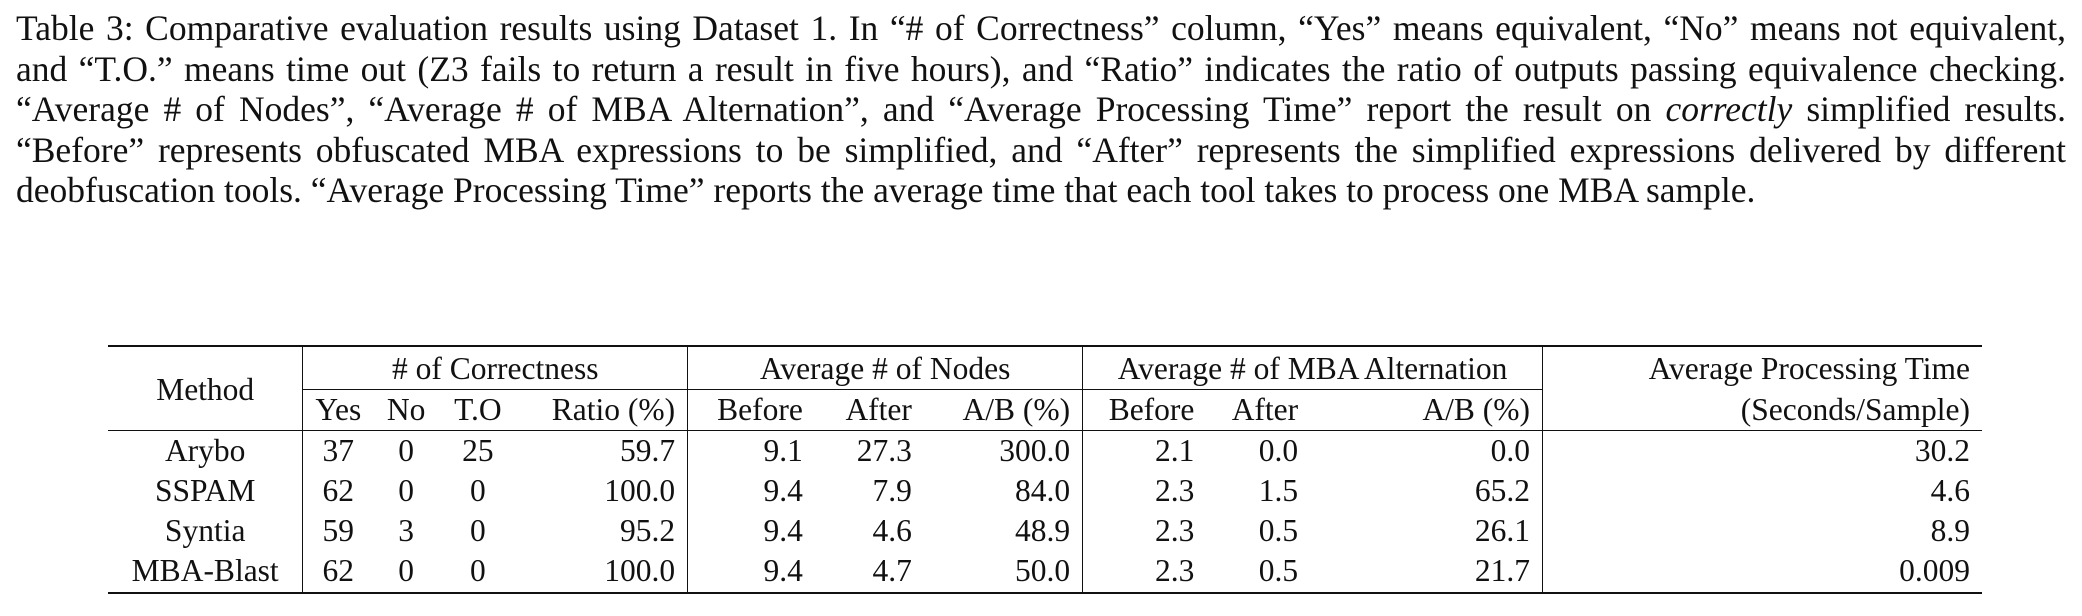 This screenshot has height=616, width=2082. What do you see at coordinates (1313, 368) in the screenshot?
I see `header-group-alternation: Average # of MBA Alternation` at bounding box center [1313, 368].